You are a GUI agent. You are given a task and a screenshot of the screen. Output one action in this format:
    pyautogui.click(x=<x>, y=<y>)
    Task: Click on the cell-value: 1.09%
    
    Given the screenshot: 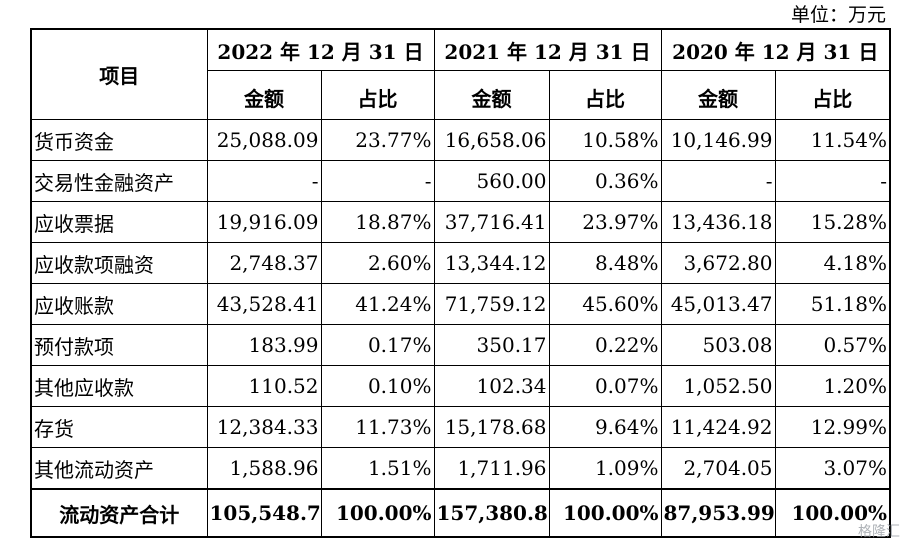 What is the action you would take?
    pyautogui.click(x=605, y=468)
    